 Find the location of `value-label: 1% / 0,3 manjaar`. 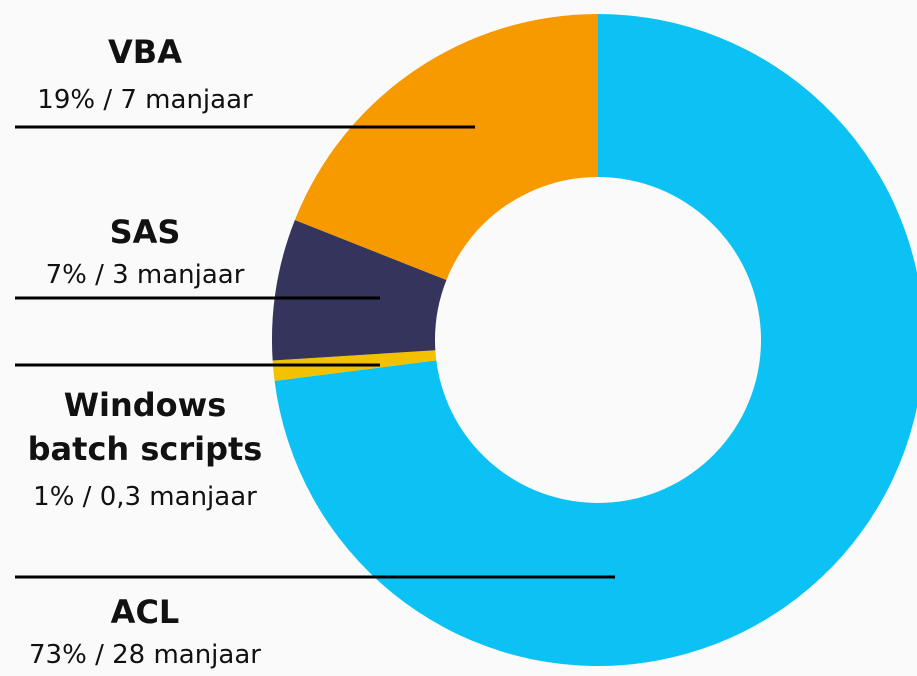

value-label: 1% / 0,3 manjaar is located at coordinates (145, 497).